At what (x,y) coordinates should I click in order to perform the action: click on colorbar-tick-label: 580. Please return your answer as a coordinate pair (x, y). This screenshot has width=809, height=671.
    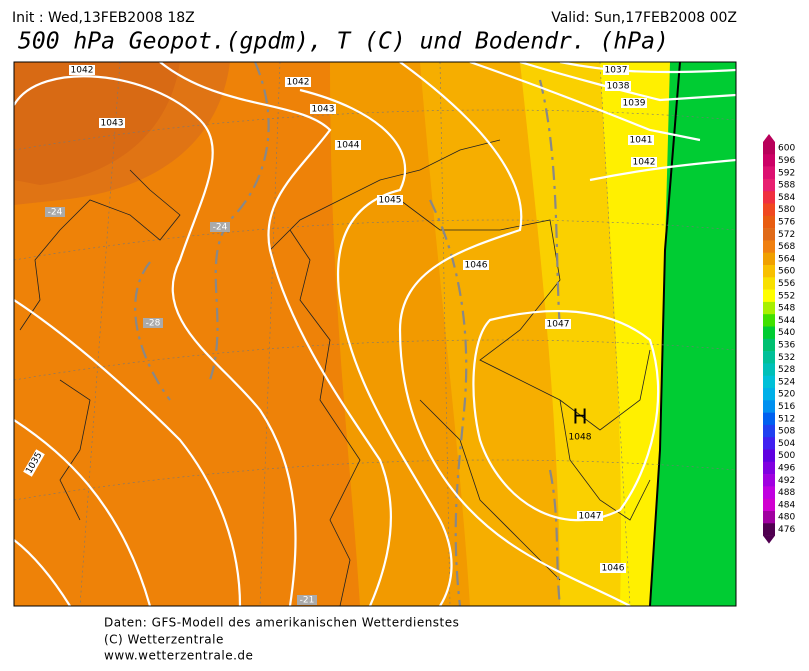
    Looking at the image, I should click on (786, 210).